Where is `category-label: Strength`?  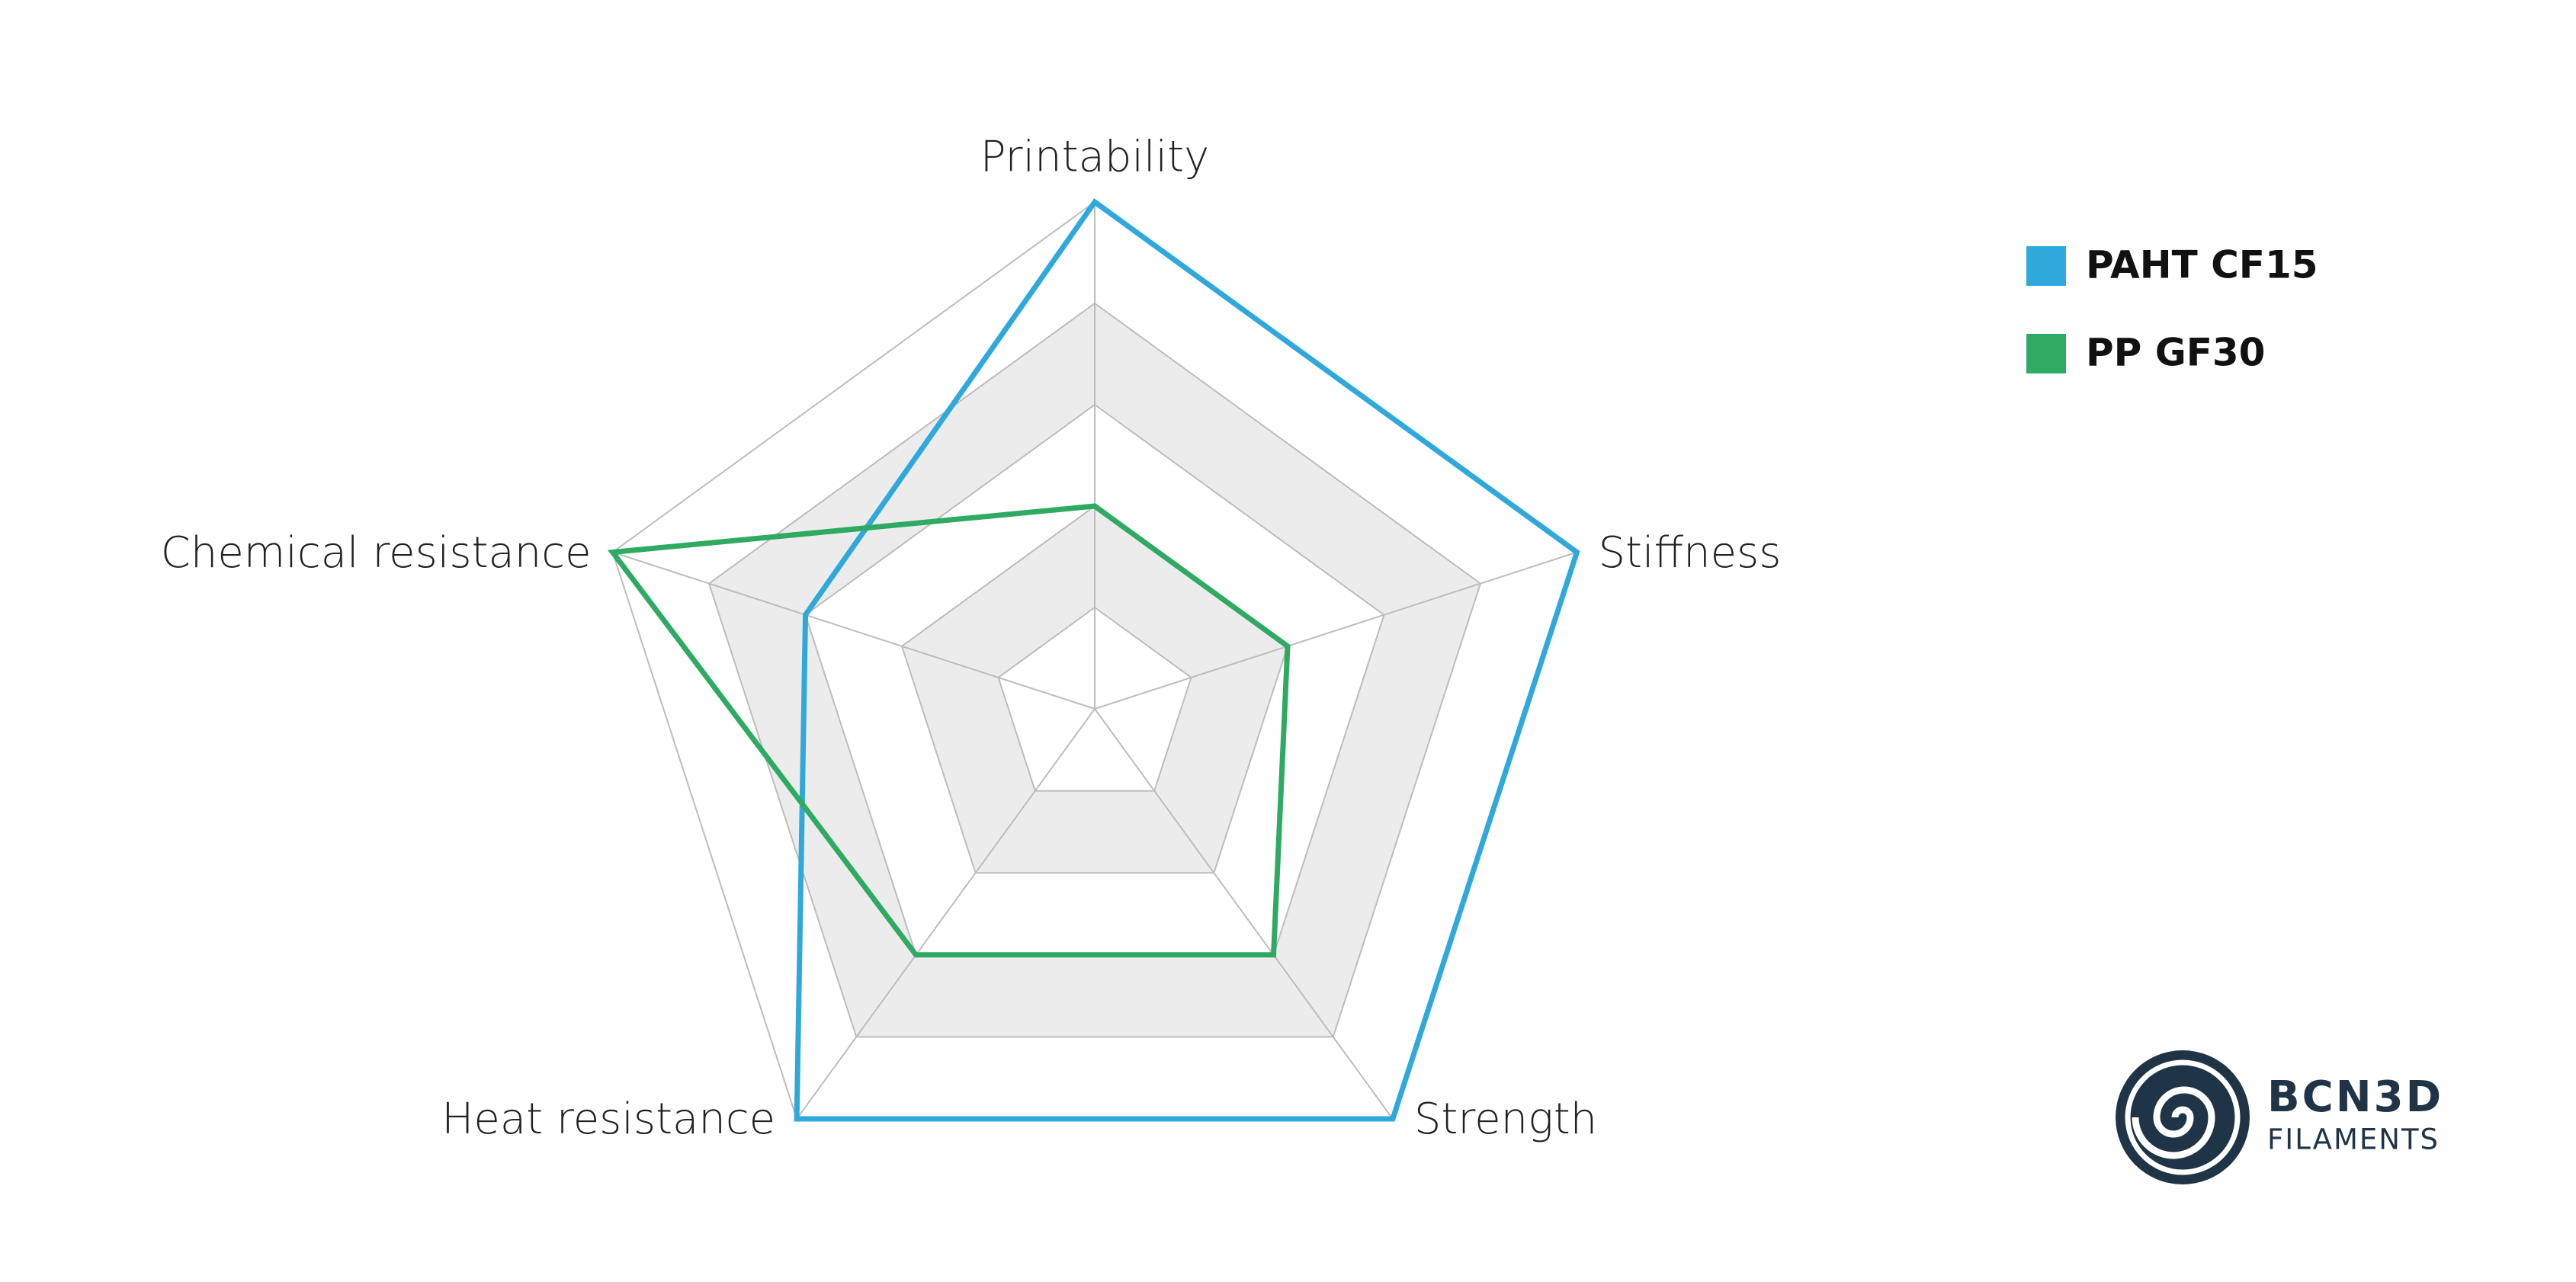 category-label: Strength is located at coordinates (1505, 1119).